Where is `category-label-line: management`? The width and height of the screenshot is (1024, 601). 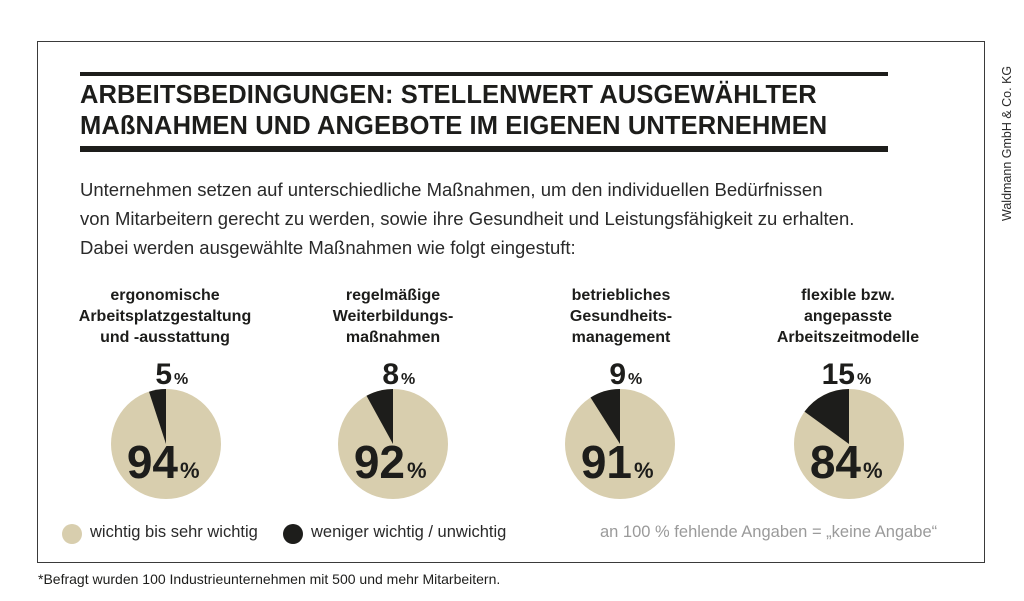
category-label-line: management is located at coordinates (621, 337).